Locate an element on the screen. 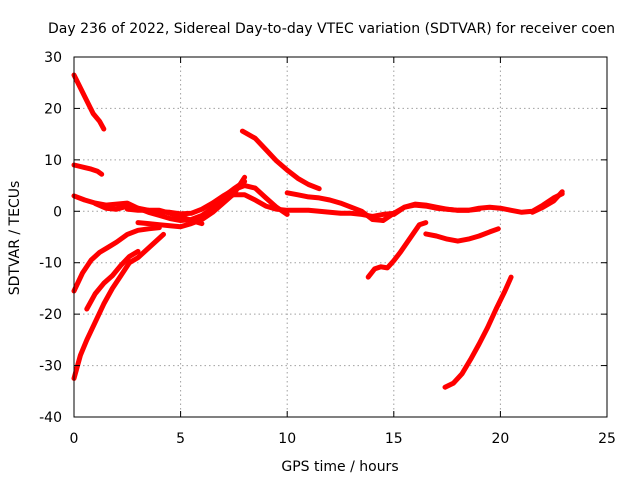 The width and height of the screenshot is (640, 480). x-tick-label: 0 is located at coordinates (74, 439).